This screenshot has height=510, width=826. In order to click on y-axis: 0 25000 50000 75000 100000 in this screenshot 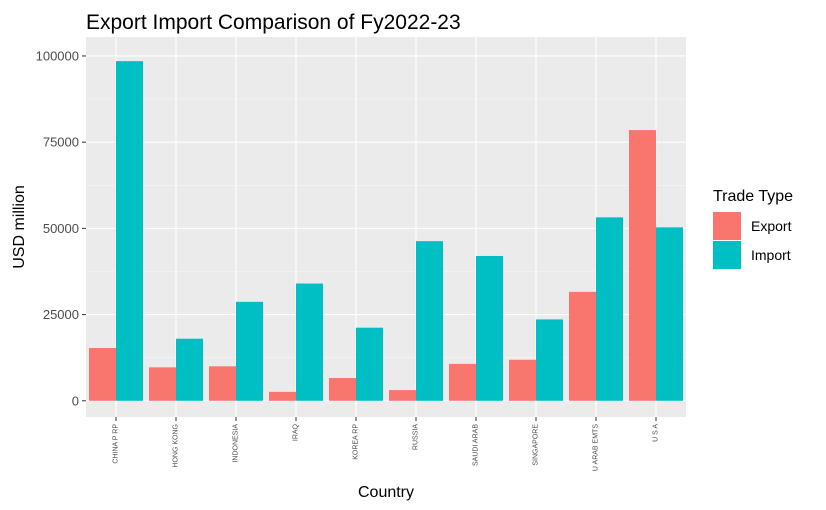, I will do `click(61, 228)`.